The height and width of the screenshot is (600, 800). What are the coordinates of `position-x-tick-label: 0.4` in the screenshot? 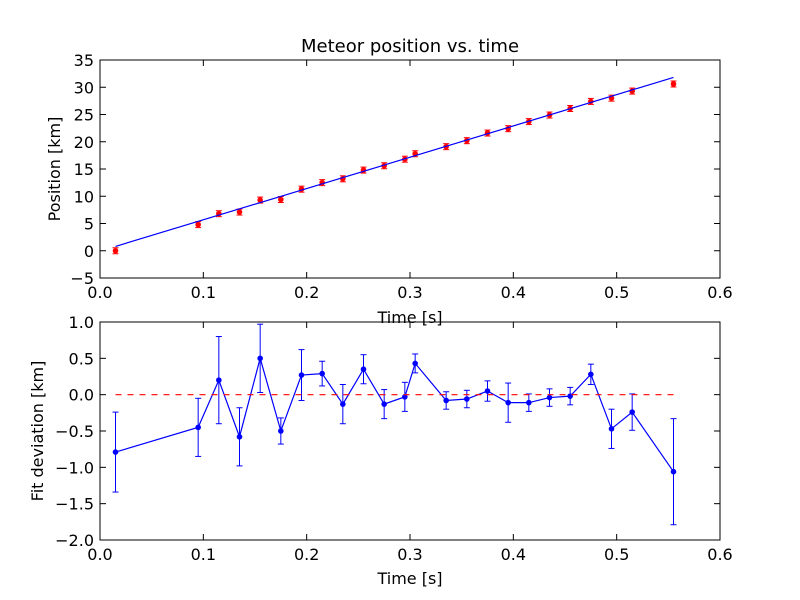 It's located at (513, 292).